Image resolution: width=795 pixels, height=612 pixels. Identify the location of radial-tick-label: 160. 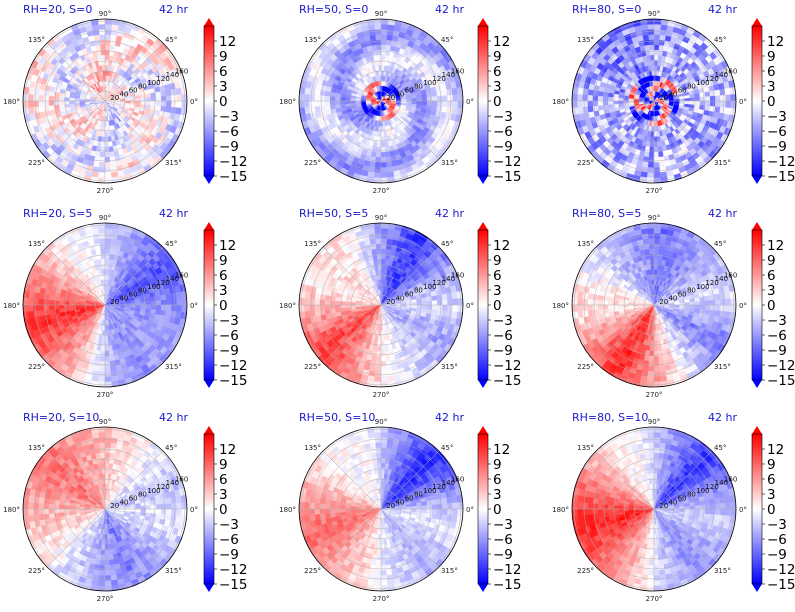
(730, 71).